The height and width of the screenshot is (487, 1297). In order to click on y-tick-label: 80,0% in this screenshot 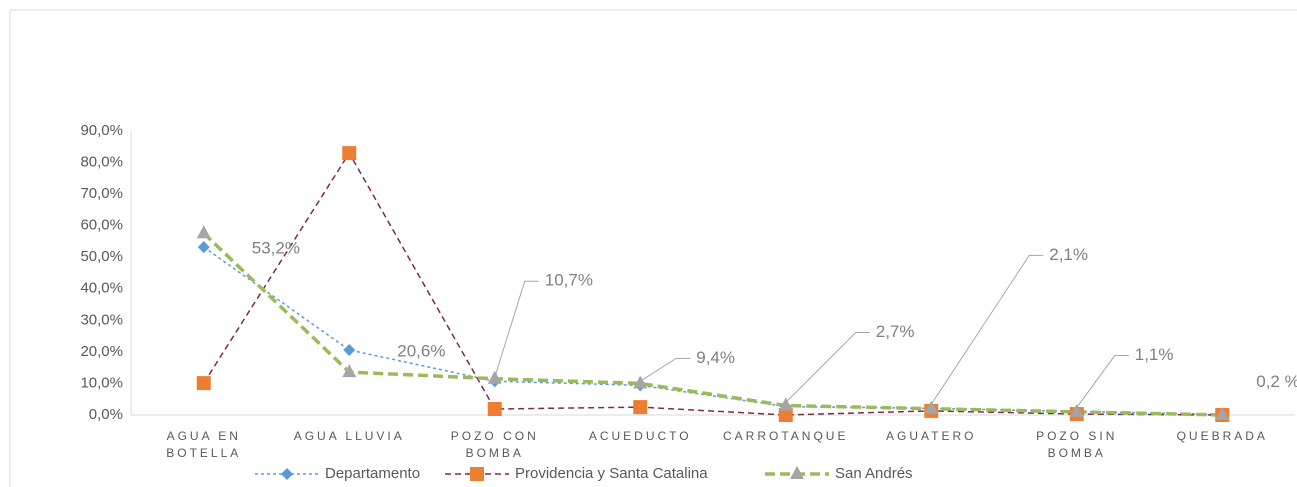, I will do `click(101, 162)`.